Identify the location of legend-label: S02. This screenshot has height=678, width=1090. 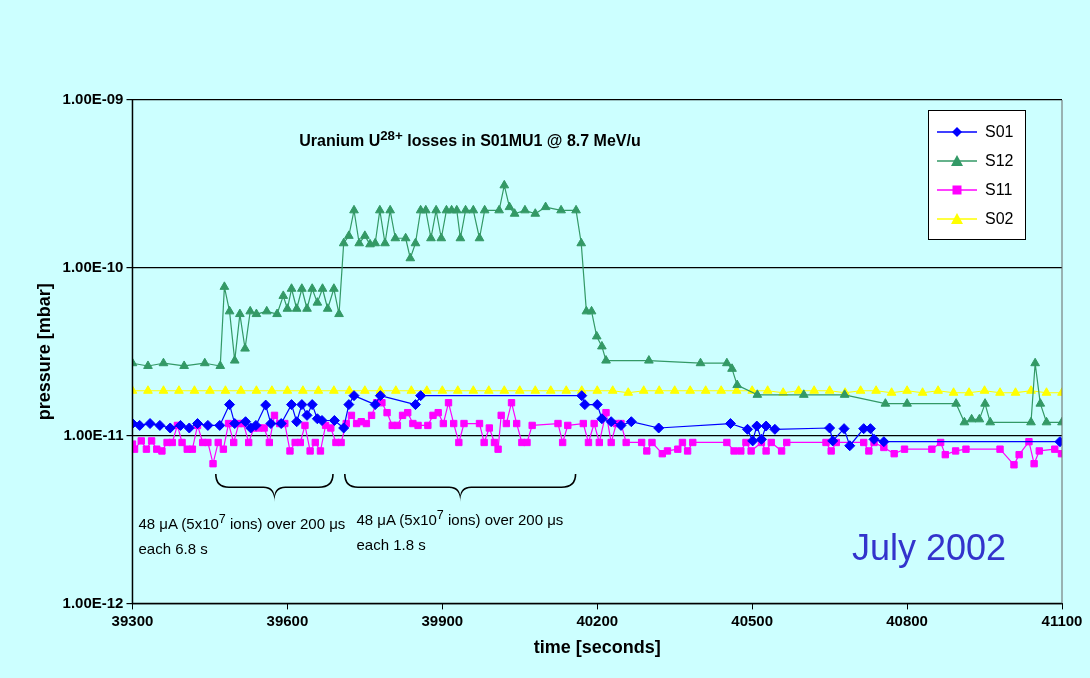
(999, 219).